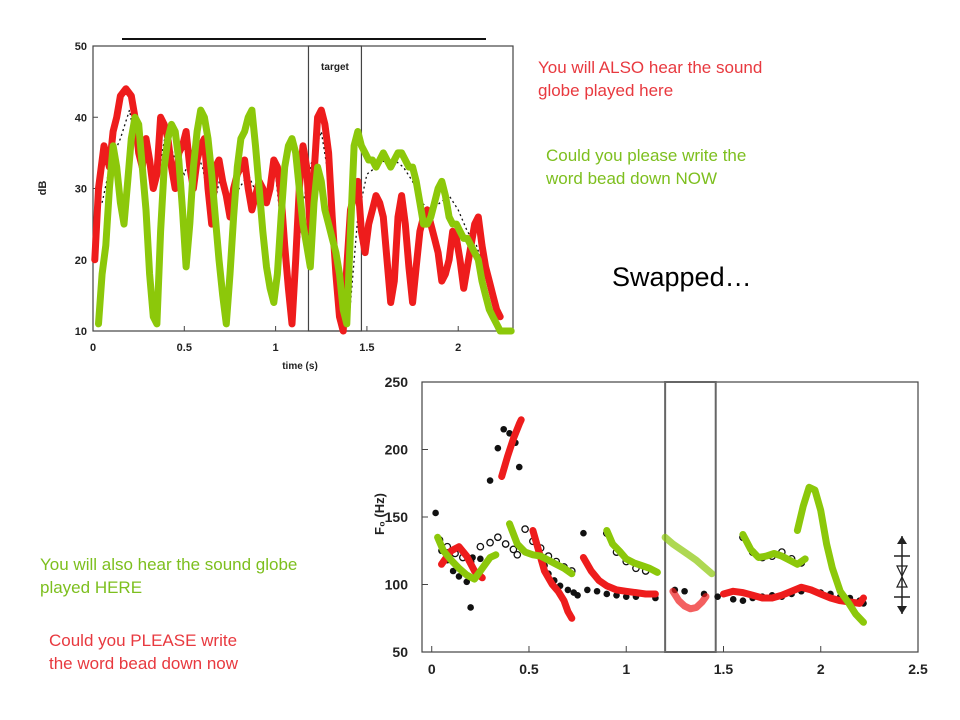 This screenshot has width=960, height=720. I want to click on y-tick-label: 250, so click(397, 382).